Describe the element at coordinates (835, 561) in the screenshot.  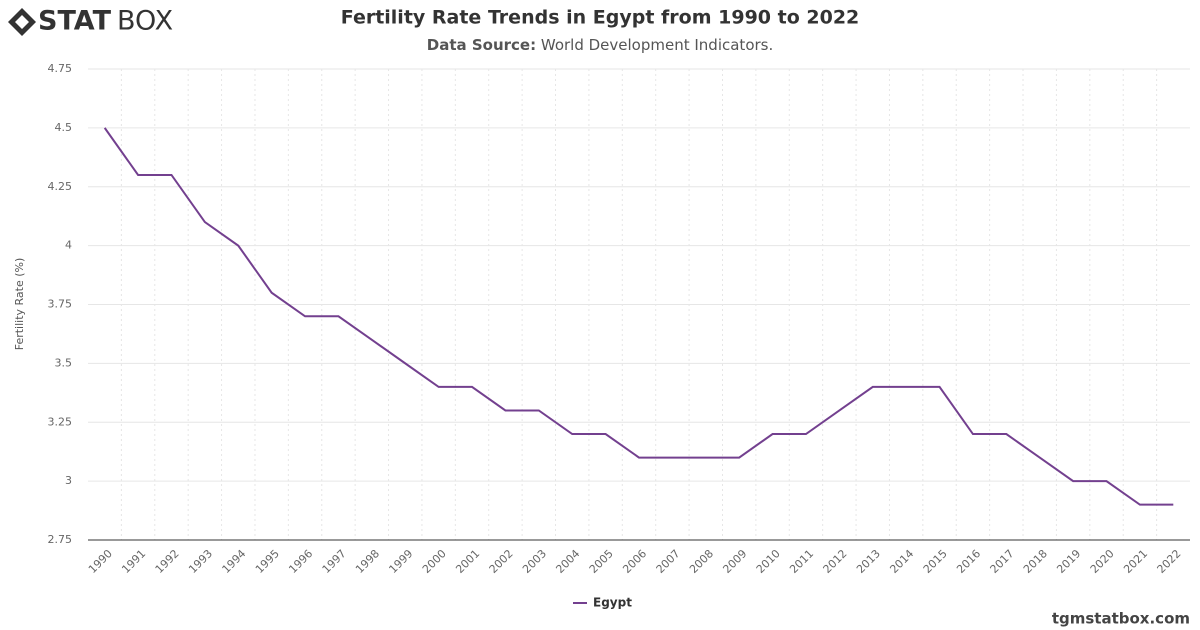
I see `x-tick-label: 2012` at that location.